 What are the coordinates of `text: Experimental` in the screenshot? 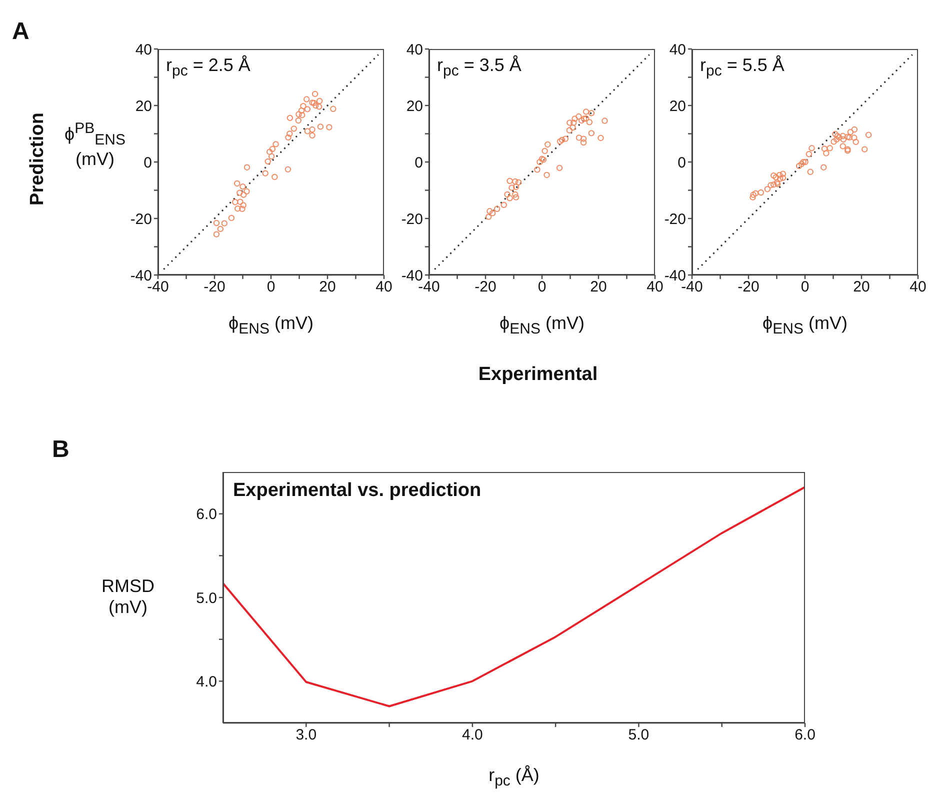 It's located at (538, 375).